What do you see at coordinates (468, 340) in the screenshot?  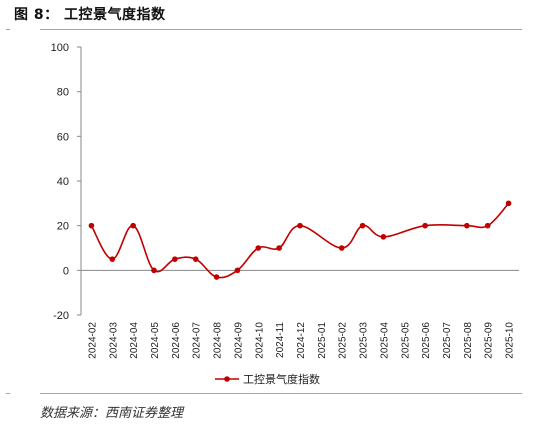 I see `x-tick-label: 2025-08` at bounding box center [468, 340].